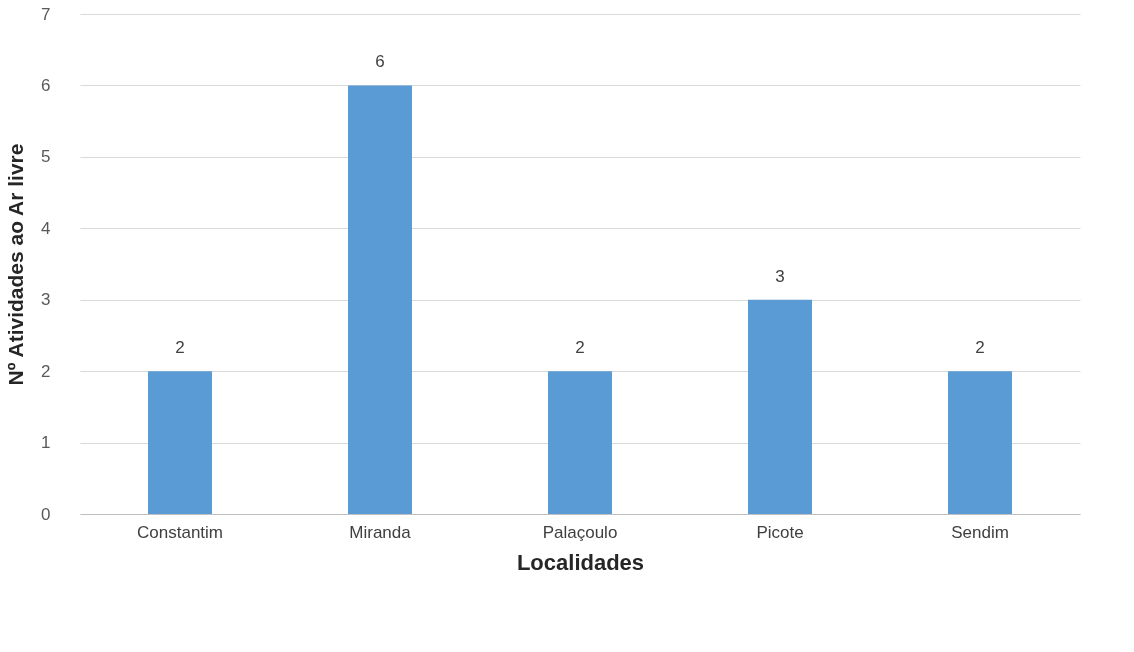 This screenshot has height=652, width=1134. Describe the element at coordinates (16, 264) in the screenshot. I see `y-axis-title: Nº Atividades ao Ar livre` at that location.